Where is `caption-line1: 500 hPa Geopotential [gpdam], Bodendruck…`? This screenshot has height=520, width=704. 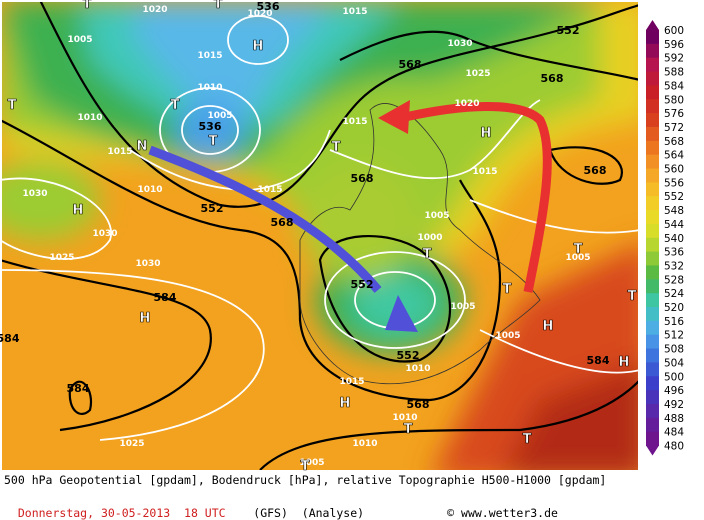 caption-line1: 500 hPa Geopotential [gpdam], Bodendruck… is located at coordinates (305, 480).